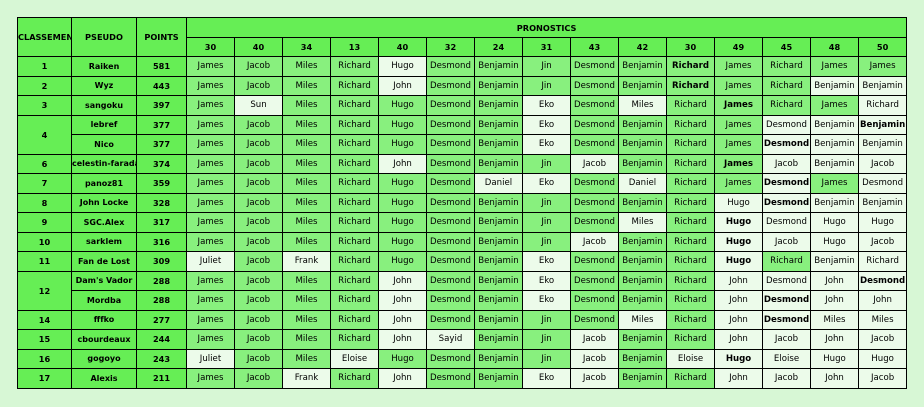 Image resolution: width=924 pixels, height=407 pixels. Describe the element at coordinates (161, 261) in the screenshot. I see `points-cell: 309` at that location.